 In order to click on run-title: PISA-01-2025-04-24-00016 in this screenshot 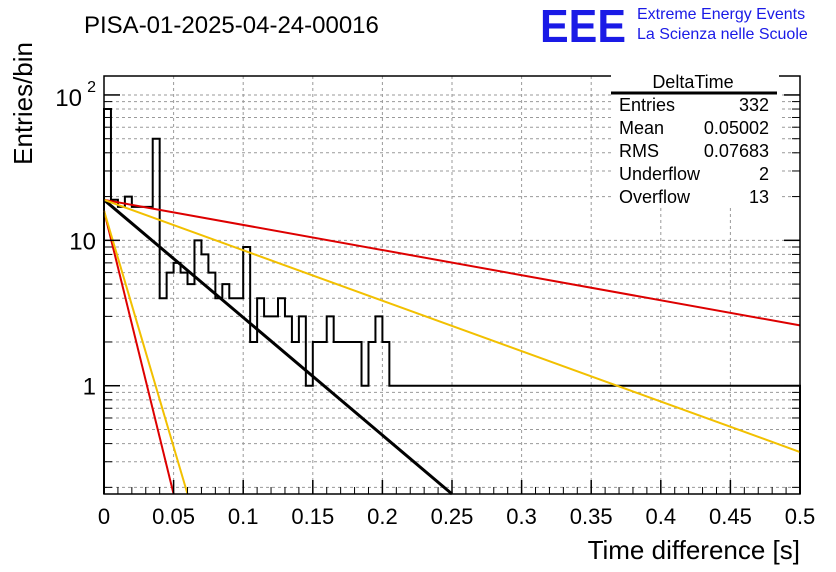, I will do `click(231, 25)`.